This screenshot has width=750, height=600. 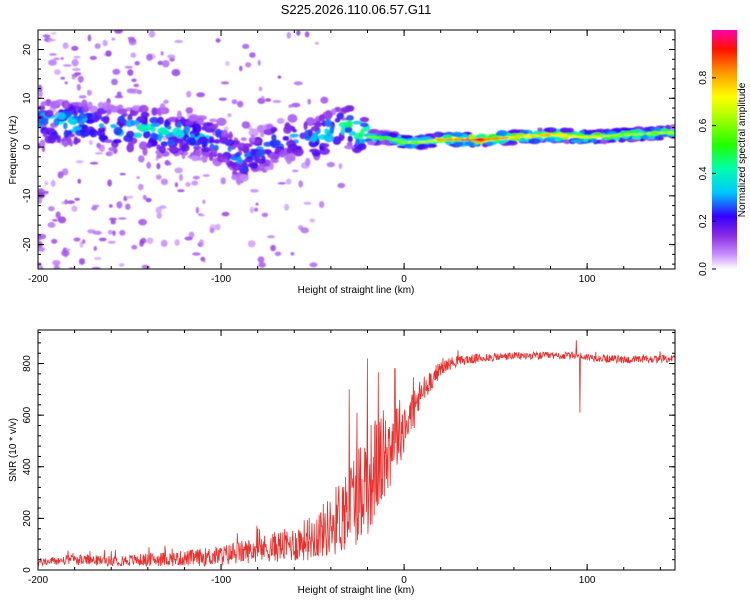 What do you see at coordinates (356, 9) in the screenshot?
I see `figure-title: S225.2026.110.06.57.G11` at bounding box center [356, 9].